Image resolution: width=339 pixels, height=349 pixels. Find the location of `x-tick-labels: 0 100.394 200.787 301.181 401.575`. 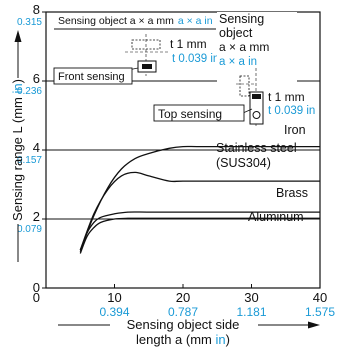

x-tick-labels: 0 100.394 200.787 301.181 401.575 is located at coordinates (184, 301).